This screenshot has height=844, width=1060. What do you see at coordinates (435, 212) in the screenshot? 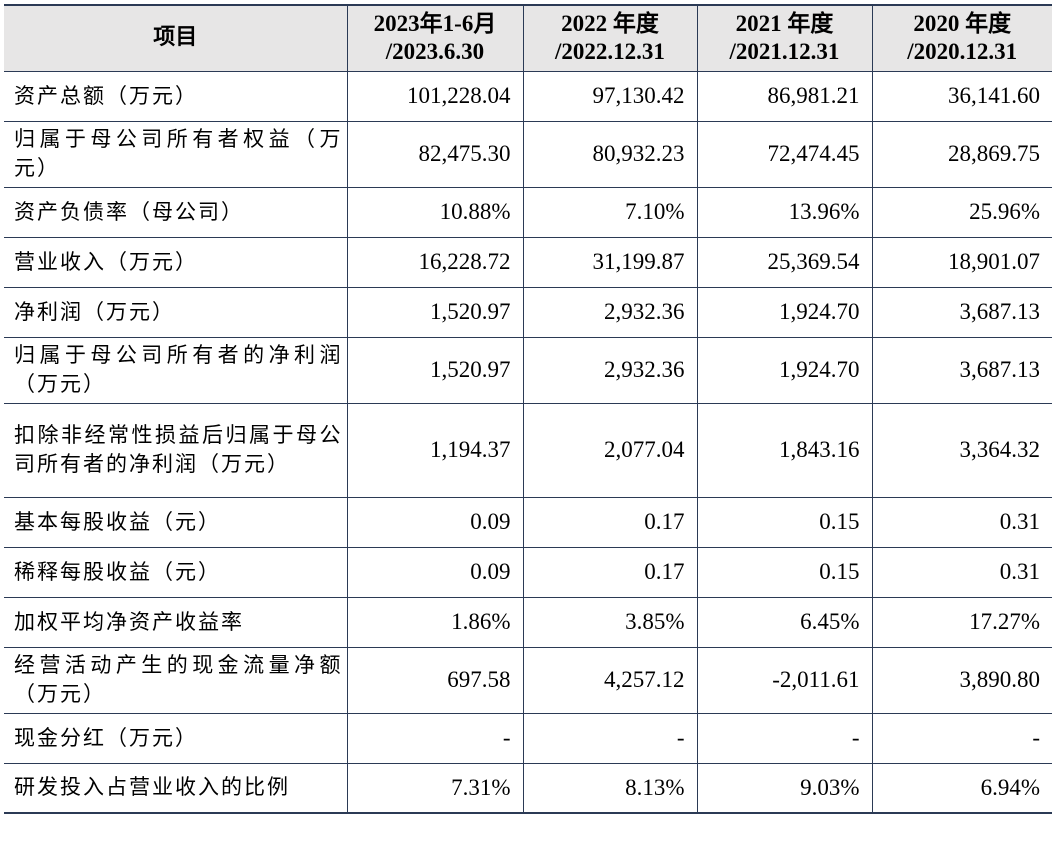
I see `cell-value: 10.88%` at bounding box center [435, 212].